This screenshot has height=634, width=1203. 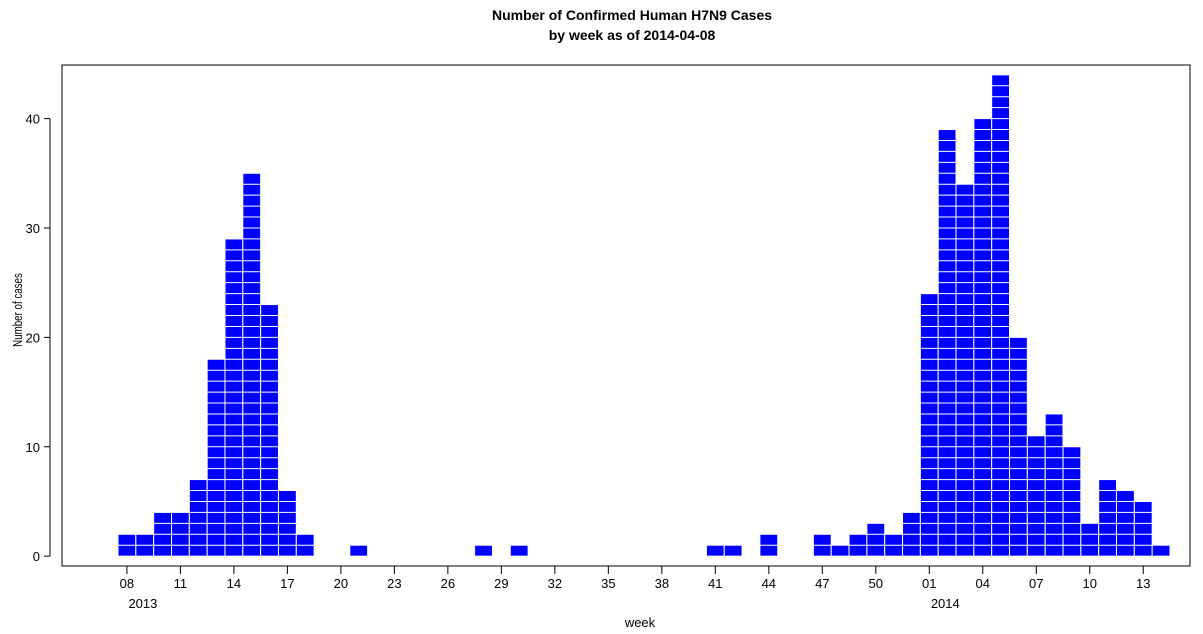 I want to click on y-tick-label: 30, so click(x=33, y=228).